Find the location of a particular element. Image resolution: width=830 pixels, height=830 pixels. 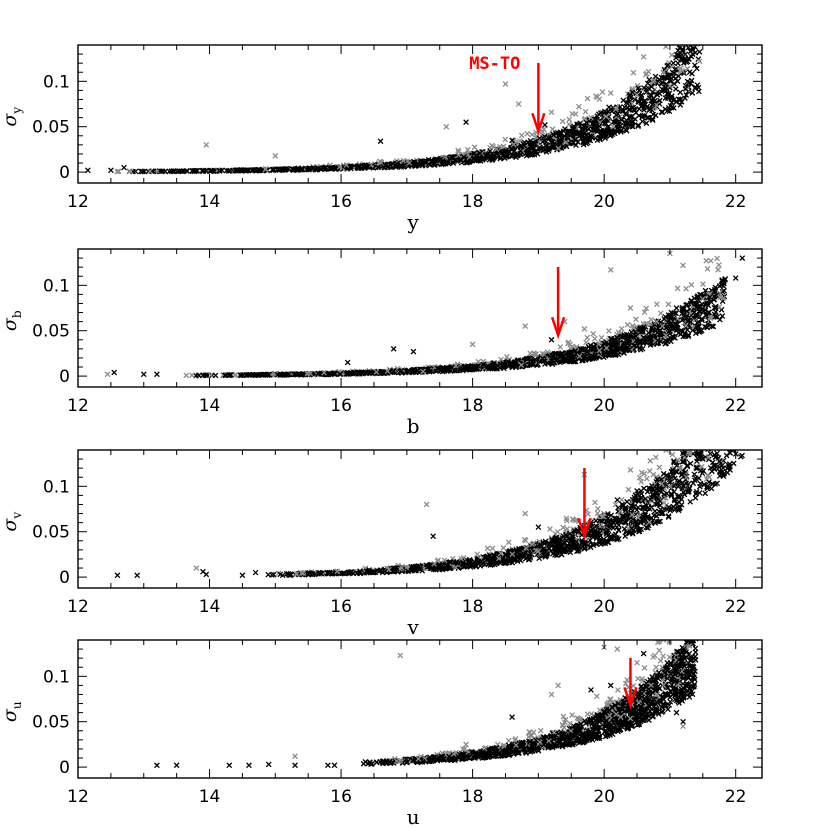

x-tick-label: 16 is located at coordinates (341, 607).